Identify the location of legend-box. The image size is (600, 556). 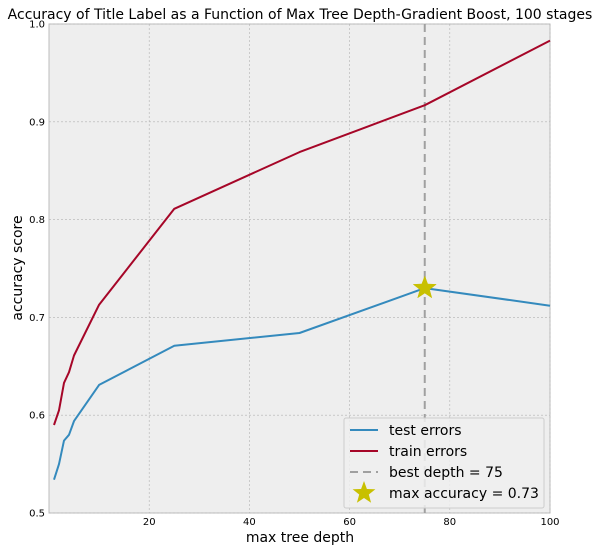
(444, 463).